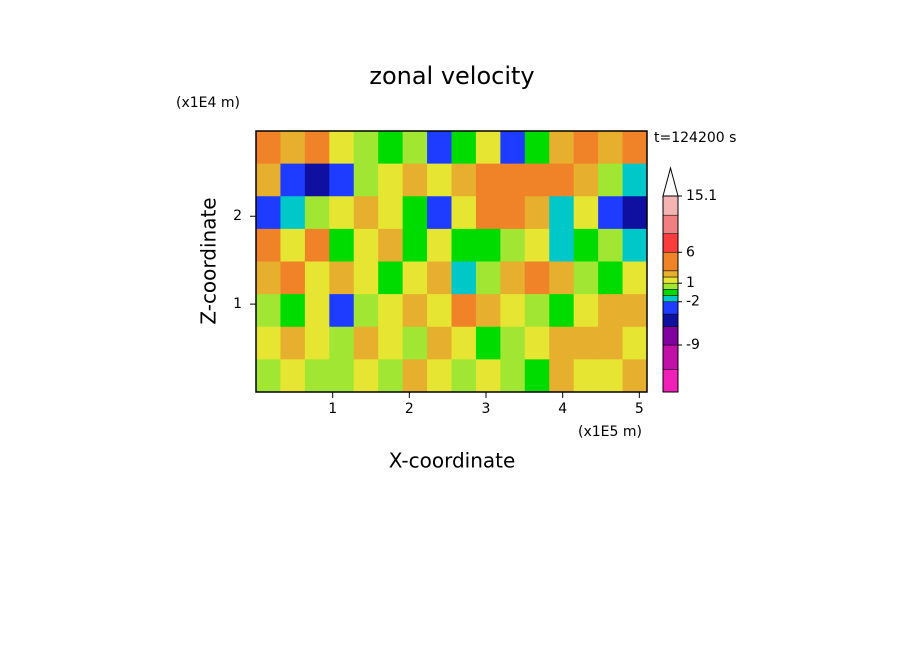 The width and height of the screenshot is (904, 654). I want to click on x-tick-label: 5, so click(639, 409).